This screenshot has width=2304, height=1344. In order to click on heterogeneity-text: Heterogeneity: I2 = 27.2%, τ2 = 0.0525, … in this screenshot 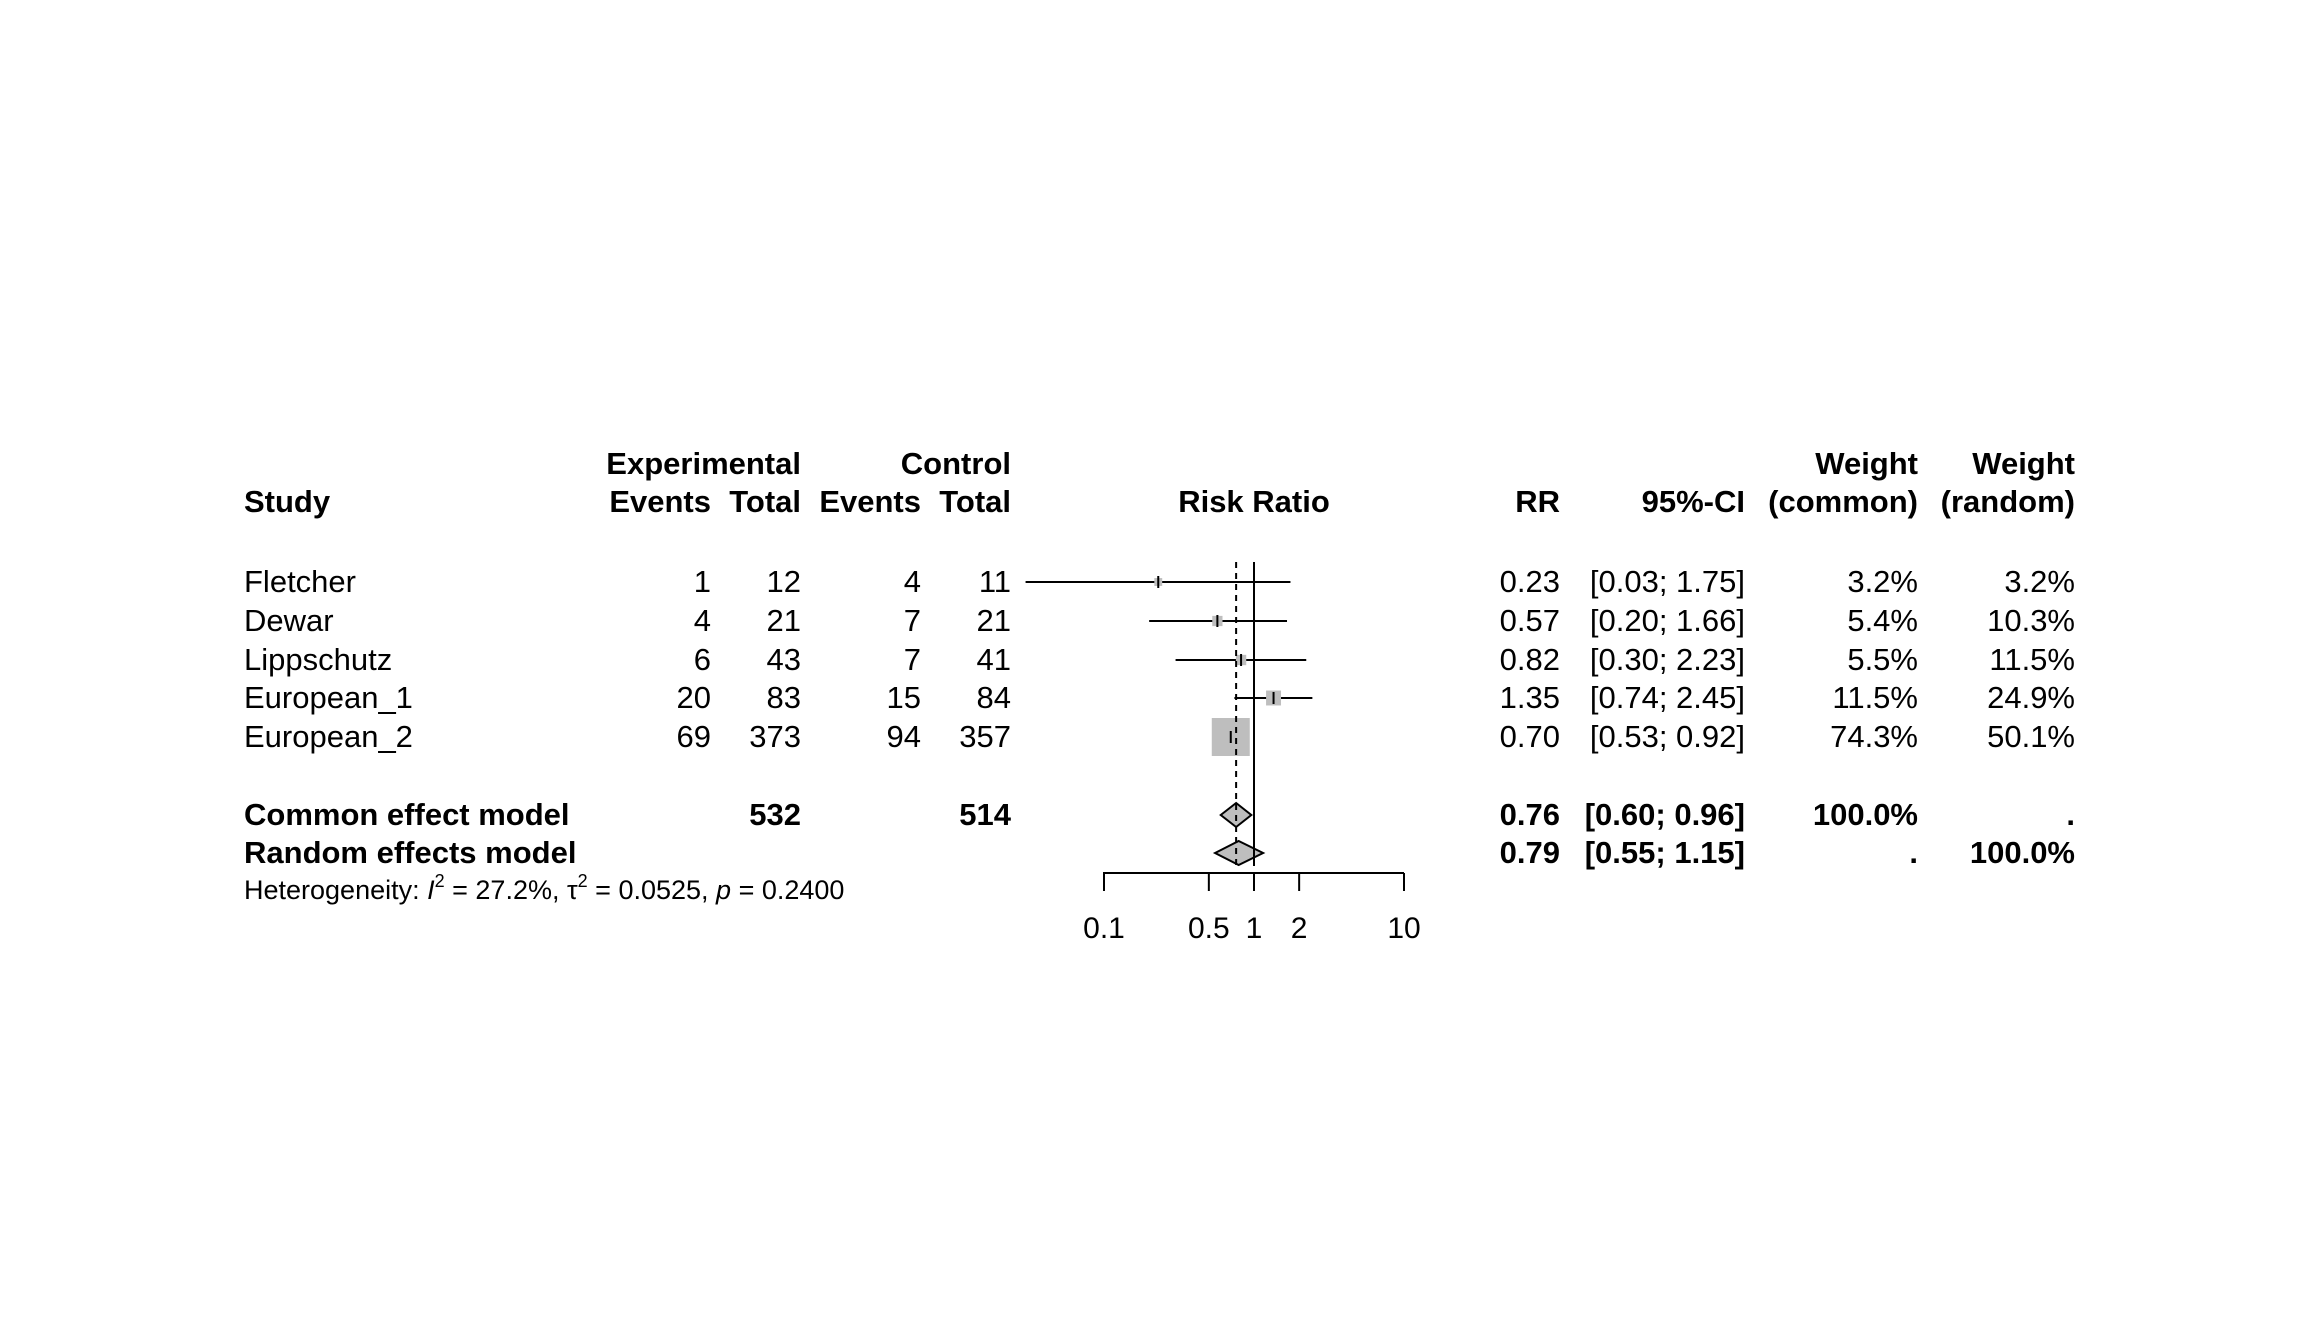, I will do `click(544, 888)`.